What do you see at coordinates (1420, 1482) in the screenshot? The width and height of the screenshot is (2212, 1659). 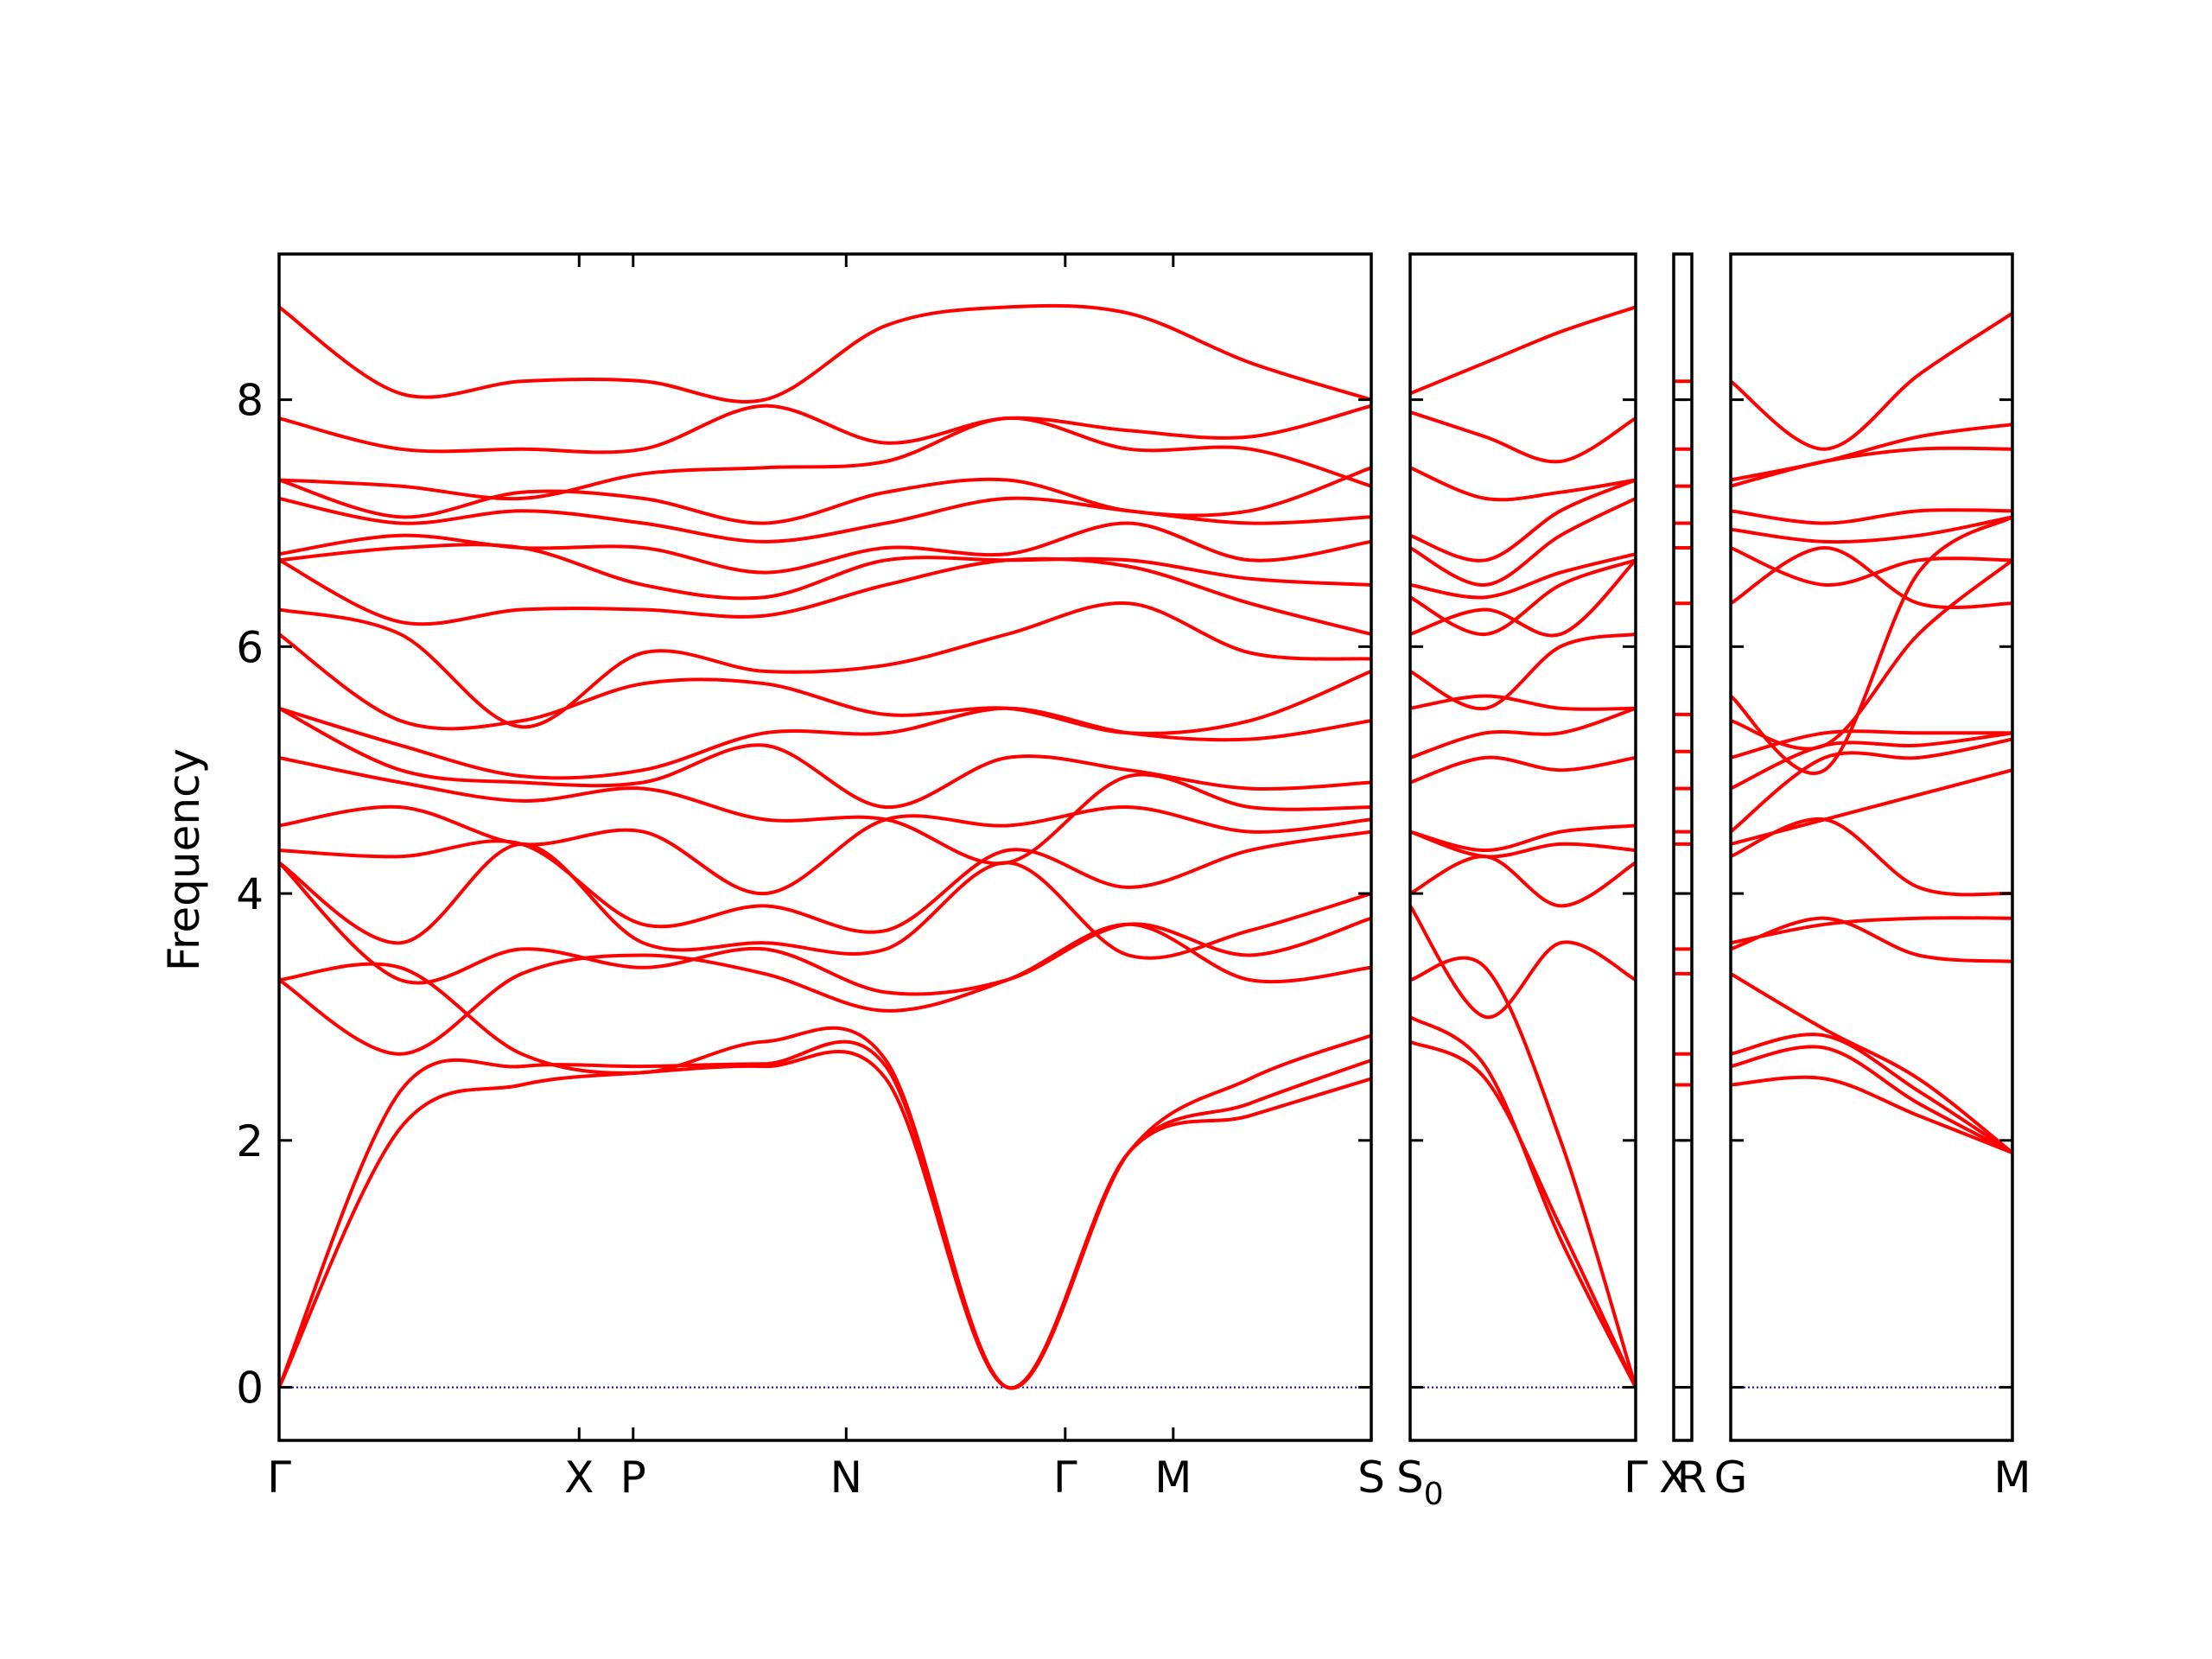 I see `x-tick-label: S0` at bounding box center [1420, 1482].